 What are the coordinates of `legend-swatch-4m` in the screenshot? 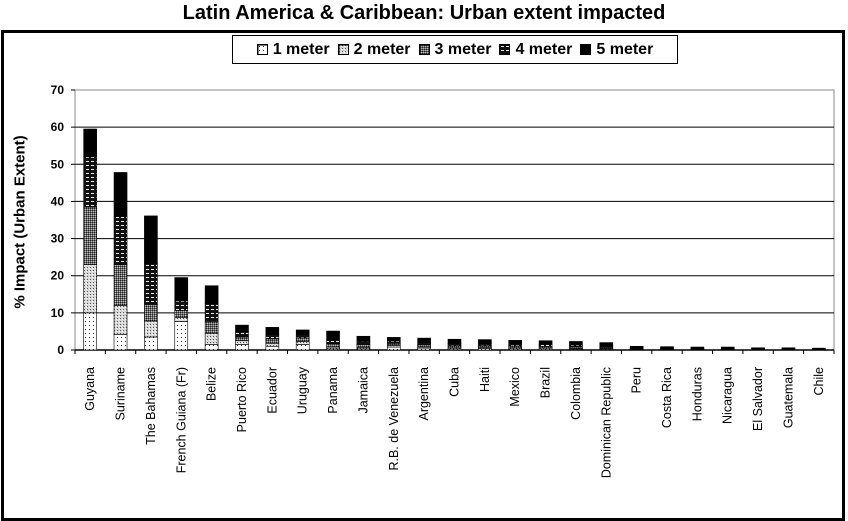 It's located at (505, 49).